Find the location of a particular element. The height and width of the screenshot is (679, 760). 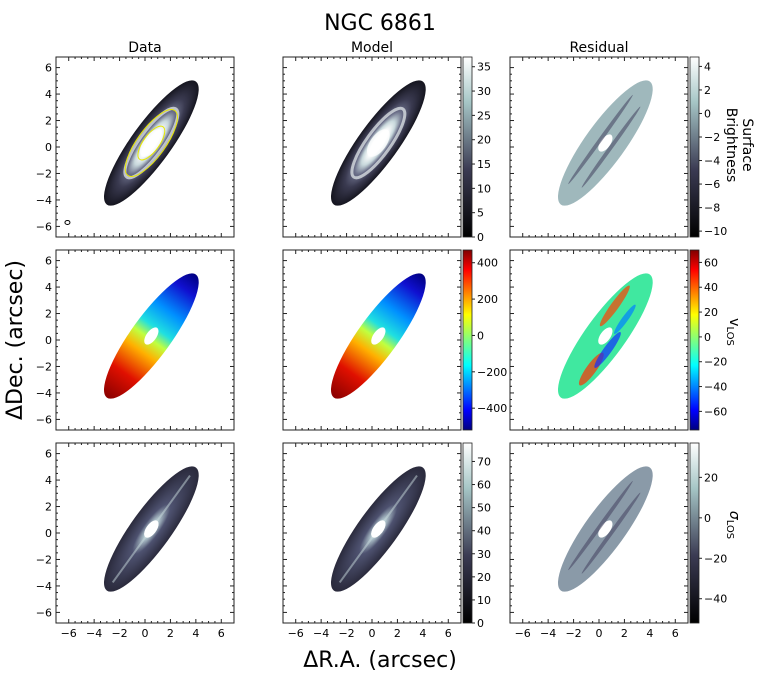

colorbar-tick-label: −20 is located at coordinates (715, 362).